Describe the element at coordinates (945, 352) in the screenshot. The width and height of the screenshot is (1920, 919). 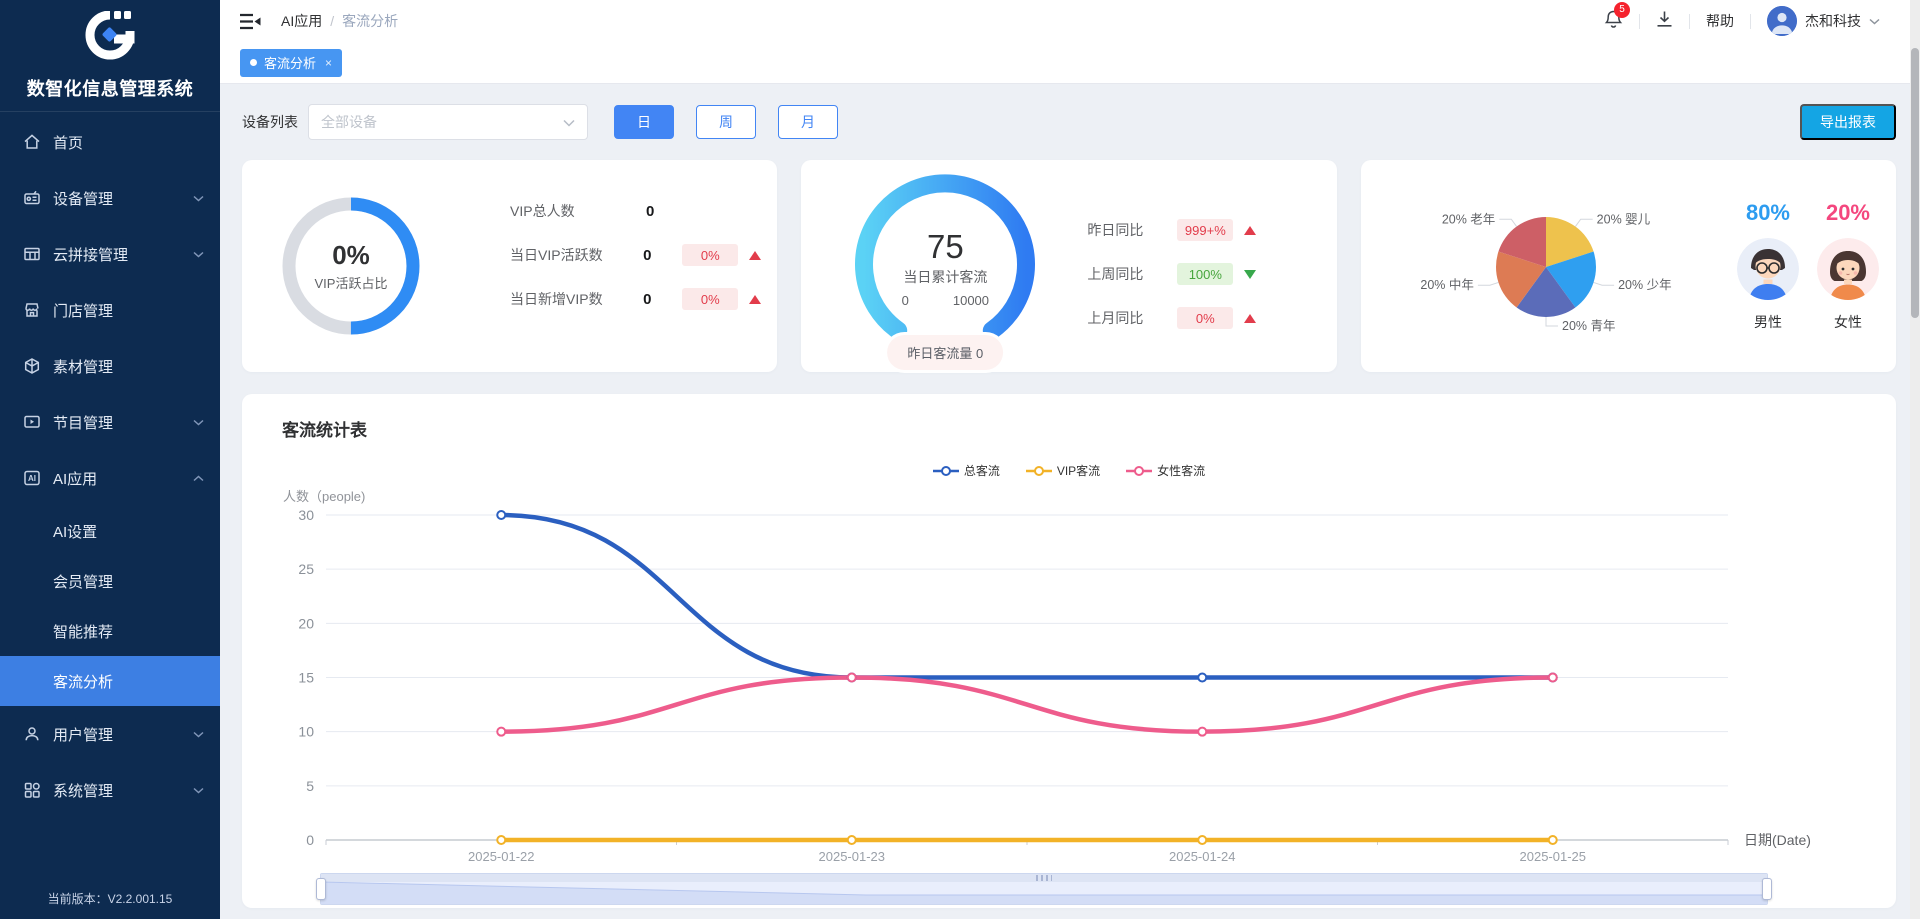
I see `yesterday-flow-pill: 昨日客流量 0` at that location.